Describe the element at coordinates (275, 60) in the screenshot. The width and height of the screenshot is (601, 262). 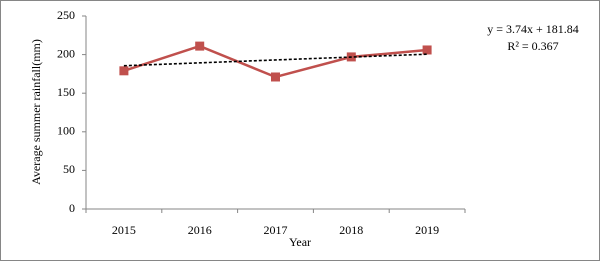
I see `trend-line` at that location.